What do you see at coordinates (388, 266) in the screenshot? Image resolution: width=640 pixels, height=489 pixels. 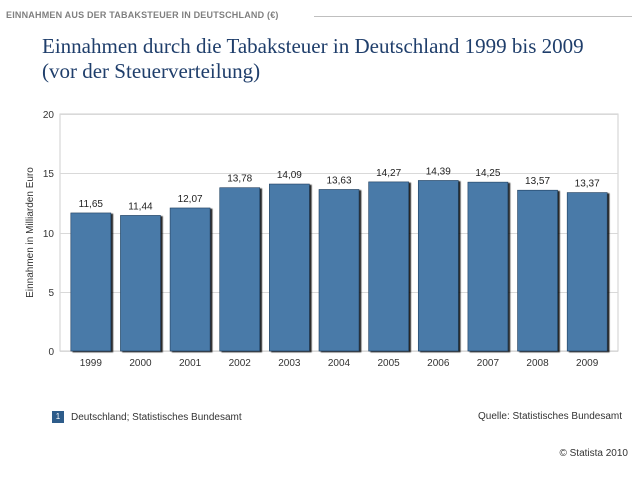 I see `bar-2005` at bounding box center [388, 266].